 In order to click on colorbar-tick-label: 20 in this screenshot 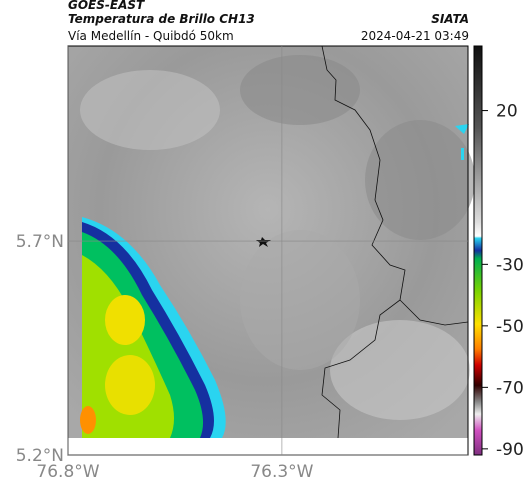, I will do `click(507, 112)`.